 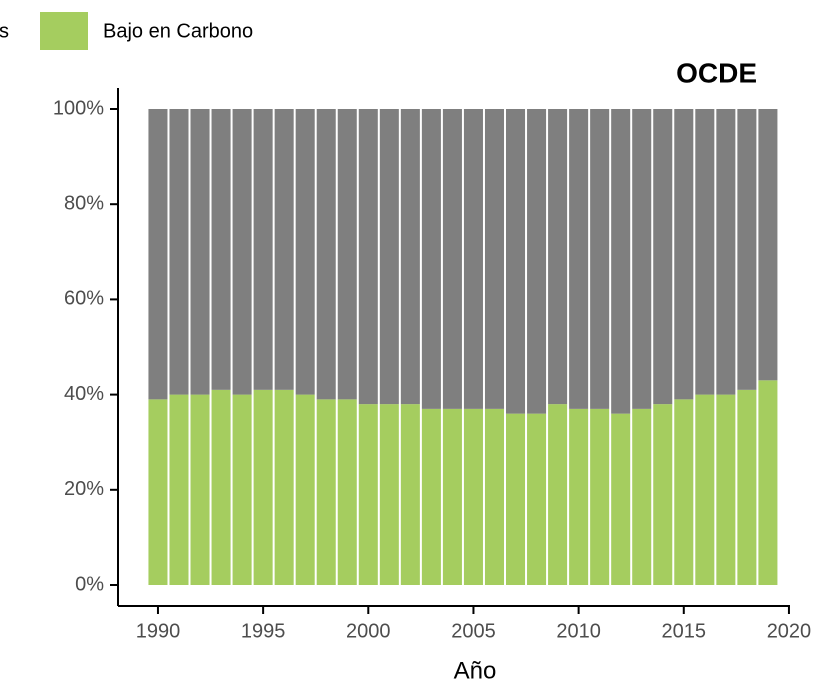 What do you see at coordinates (89, 584) in the screenshot?
I see `y-tick-label: 0%` at bounding box center [89, 584].